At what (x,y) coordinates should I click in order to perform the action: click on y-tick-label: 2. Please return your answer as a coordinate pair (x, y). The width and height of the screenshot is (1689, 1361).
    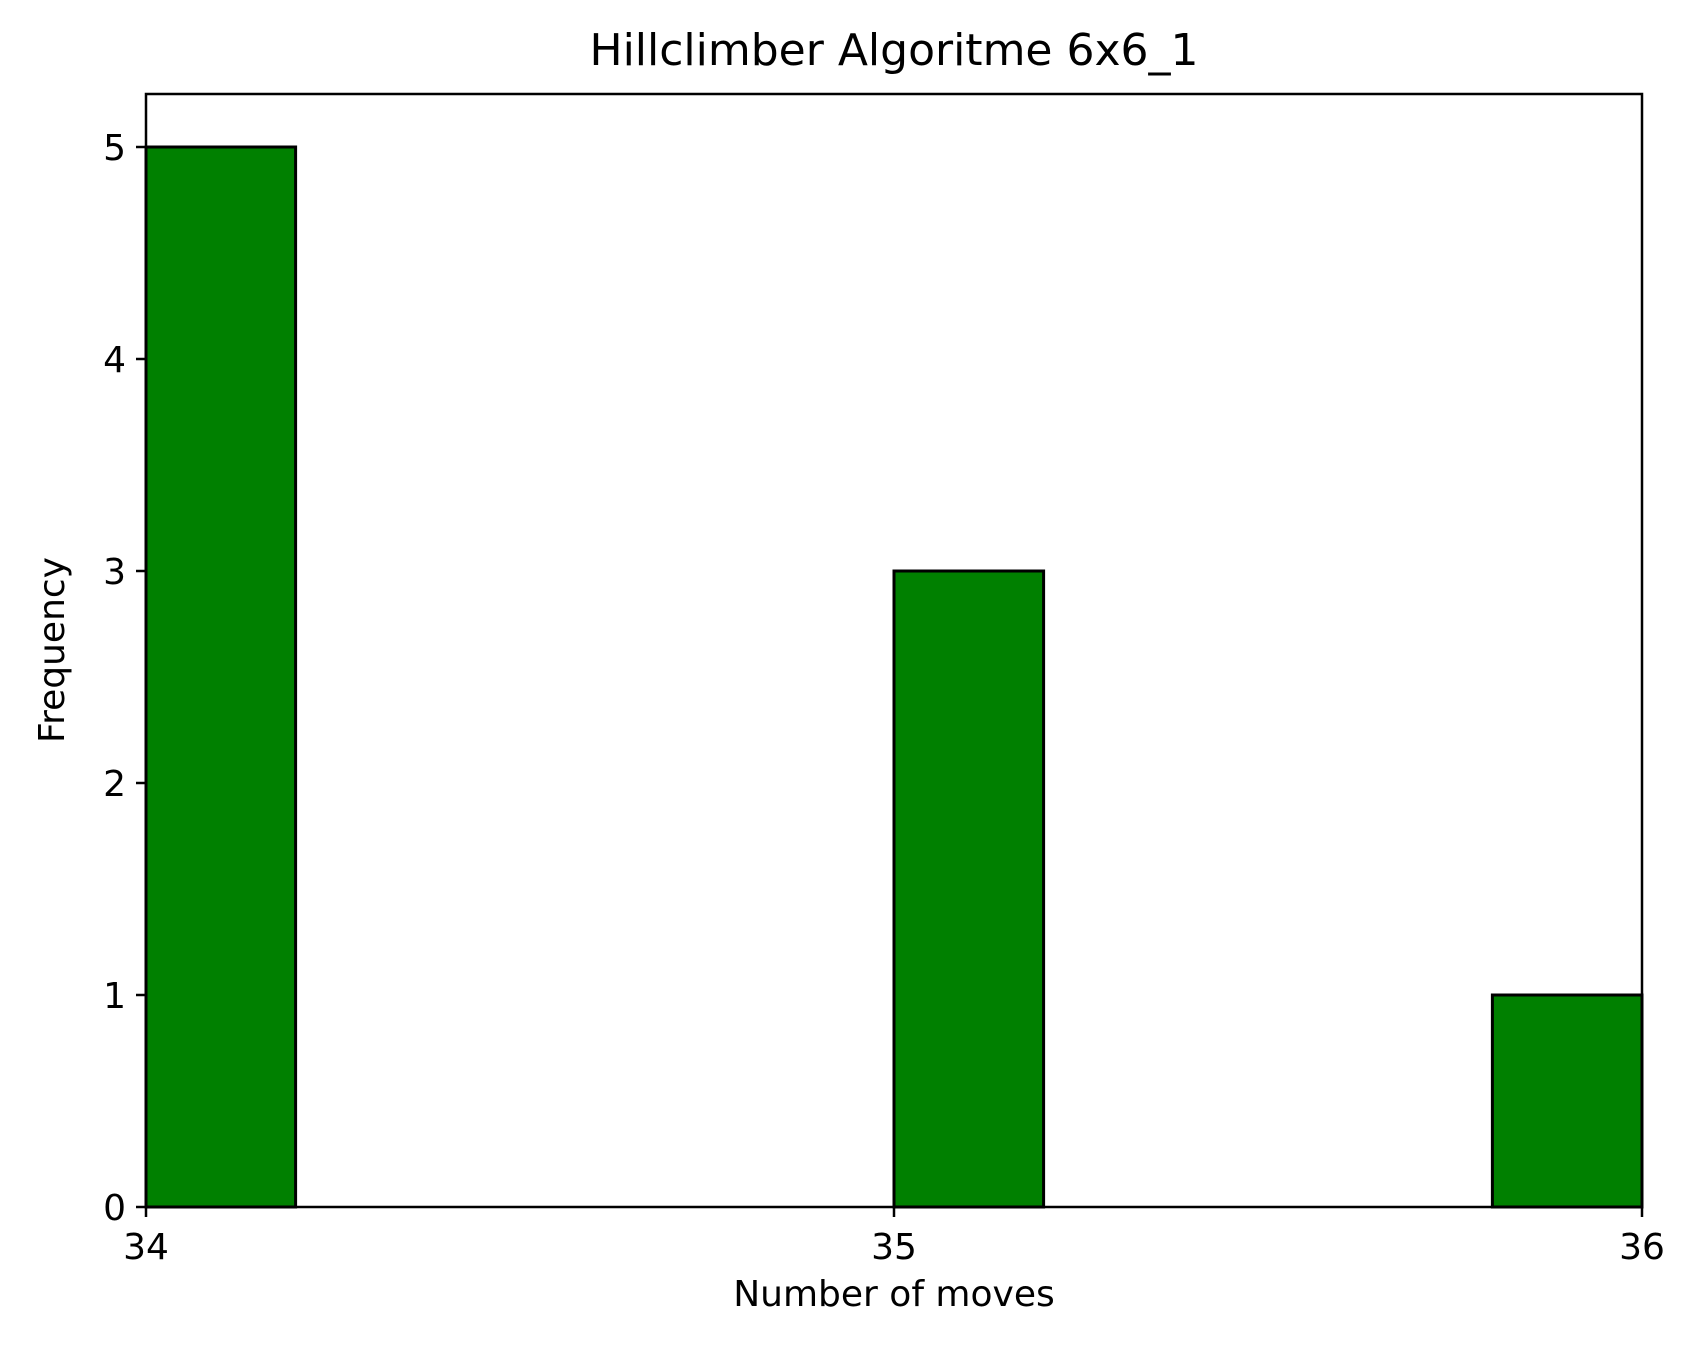
    Looking at the image, I should click on (114, 784).